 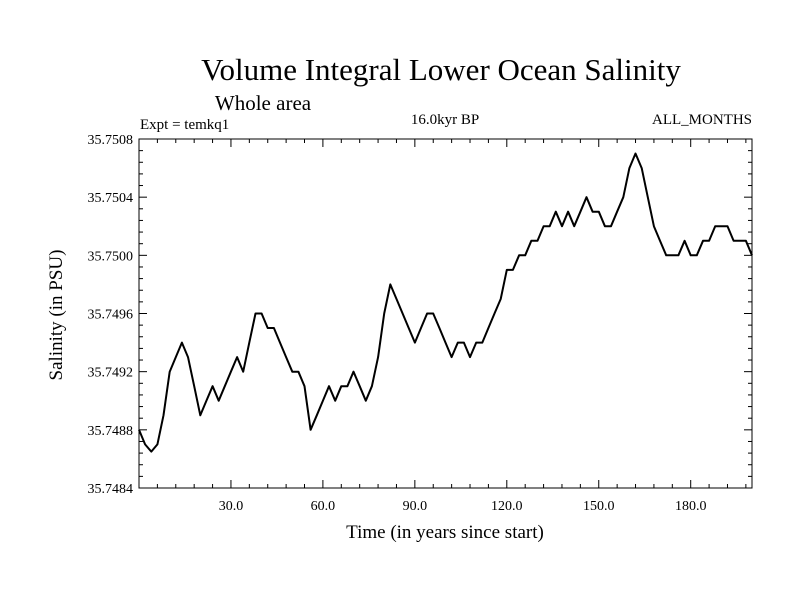 What do you see at coordinates (507, 506) in the screenshot?
I see `x-tick-label: 120.0` at bounding box center [507, 506].